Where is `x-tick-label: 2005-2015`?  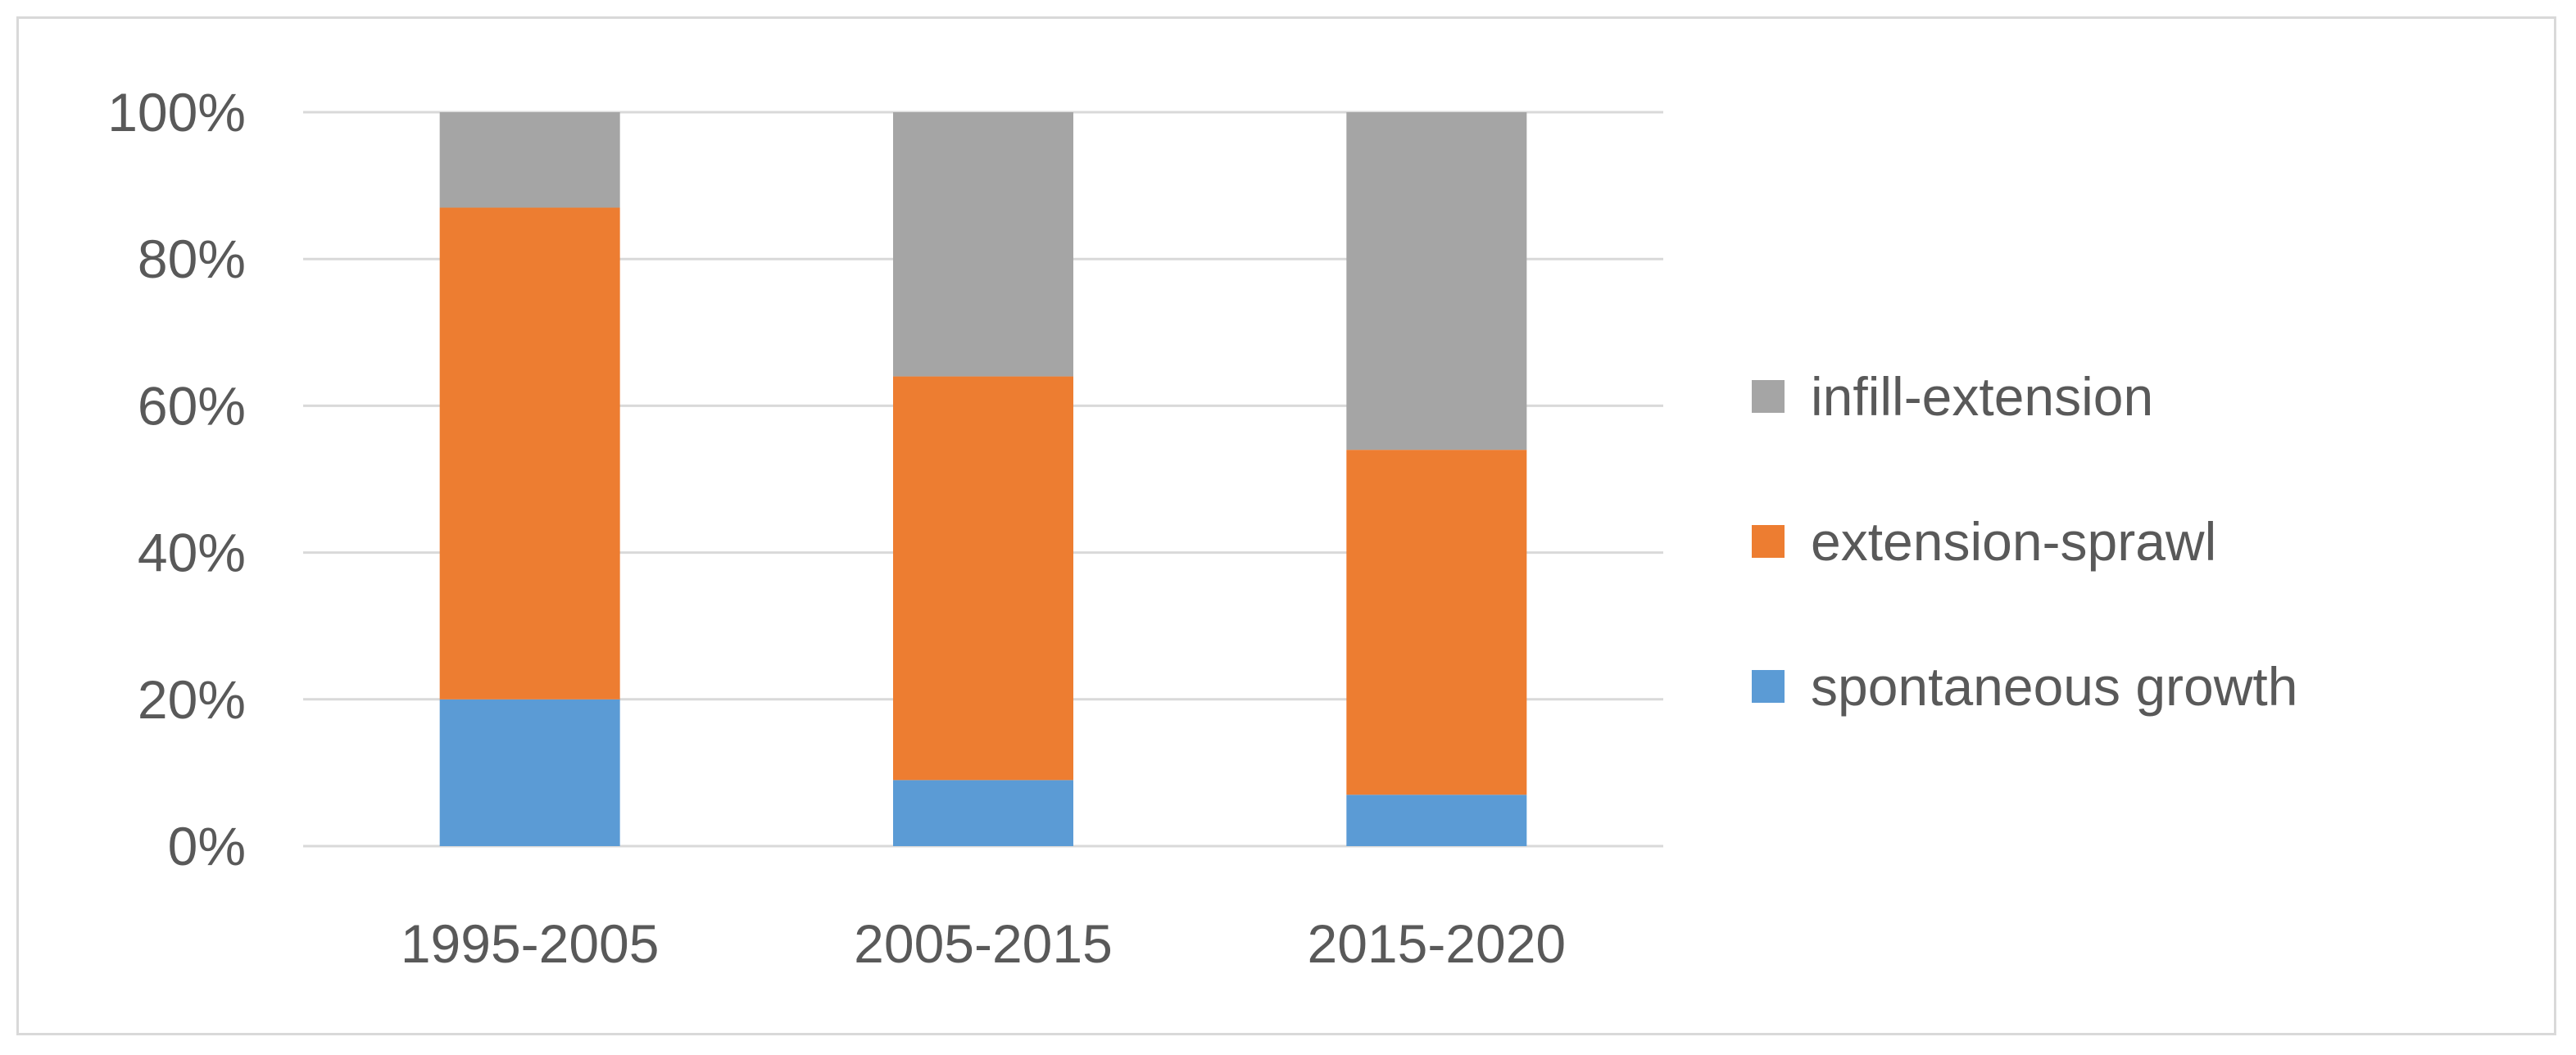 x-tick-label: 2005-2015 is located at coordinates (984, 943).